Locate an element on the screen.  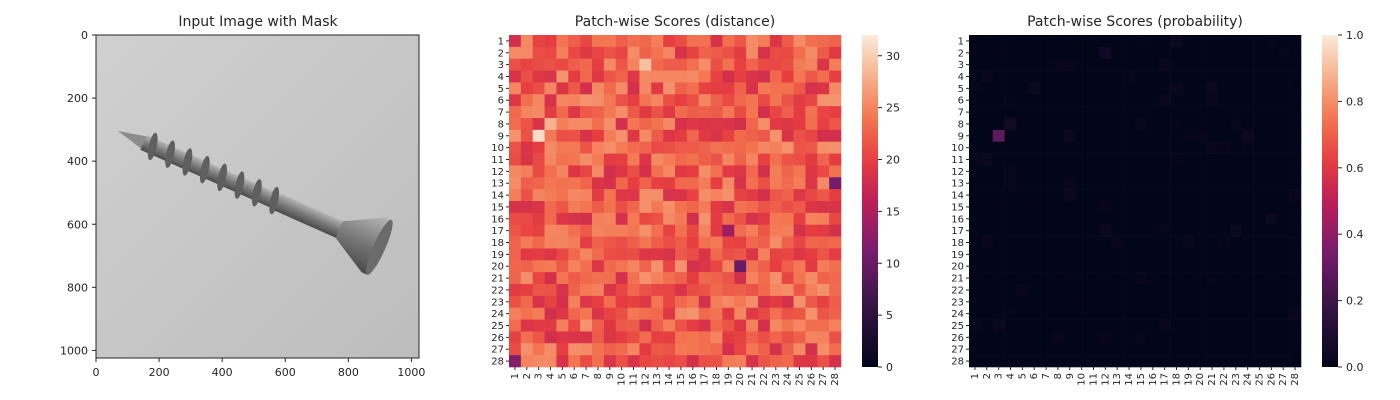
heatmap-y-tick-label: 2 is located at coordinates (961, 53).